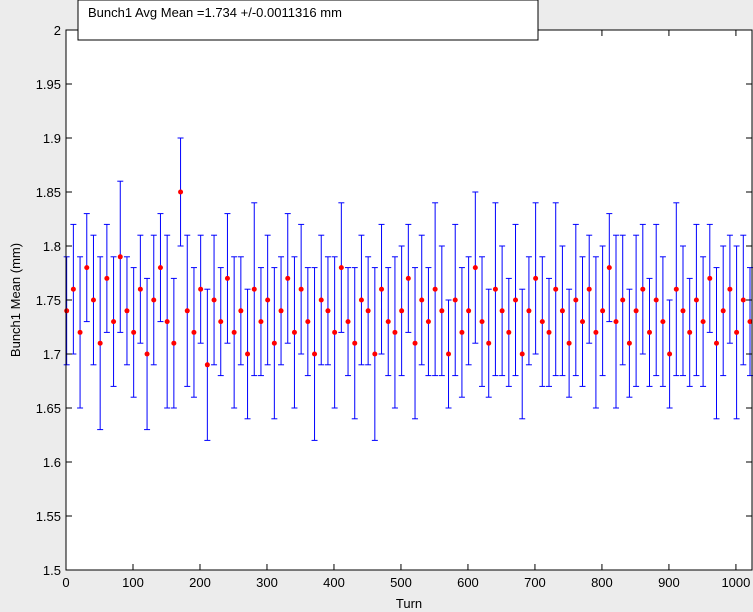  What do you see at coordinates (669, 582) in the screenshot?
I see `x-tick-label: 900` at bounding box center [669, 582].